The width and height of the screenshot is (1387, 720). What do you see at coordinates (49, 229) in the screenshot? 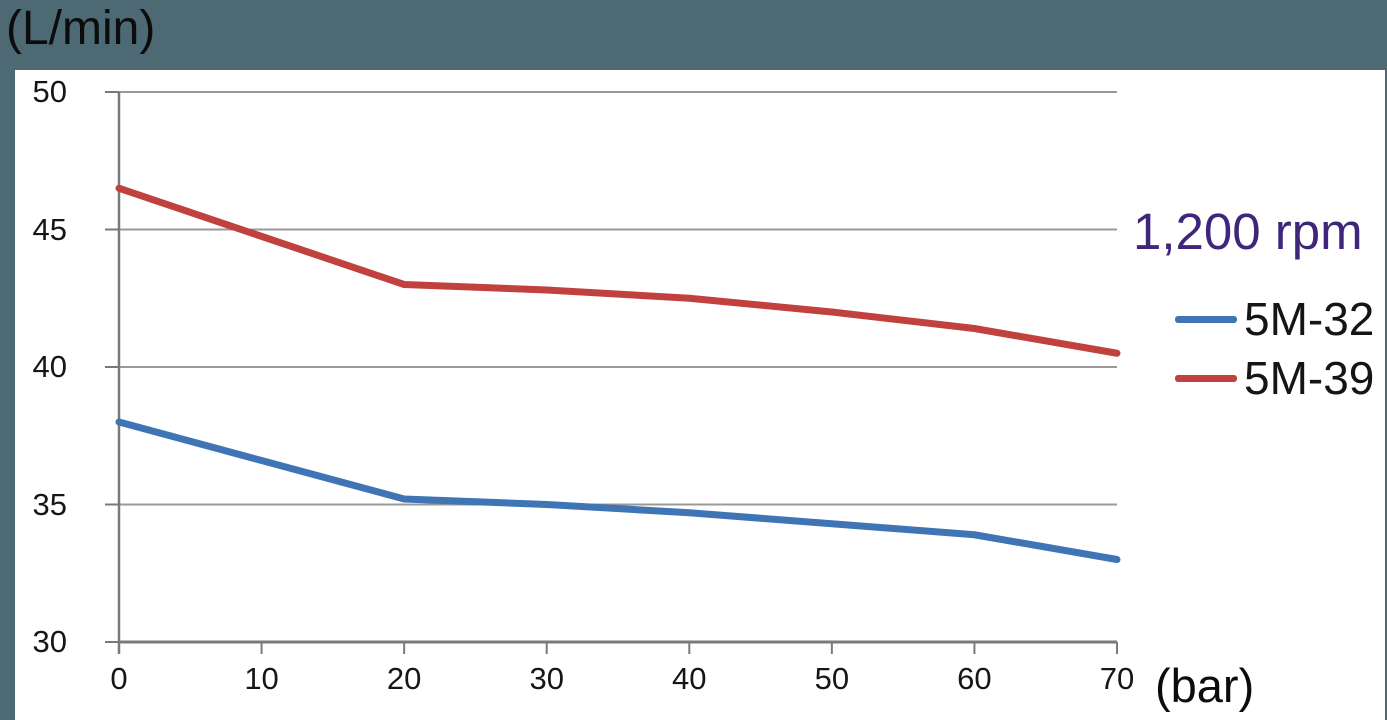
I see `y-tick-label: 45` at bounding box center [49, 229].